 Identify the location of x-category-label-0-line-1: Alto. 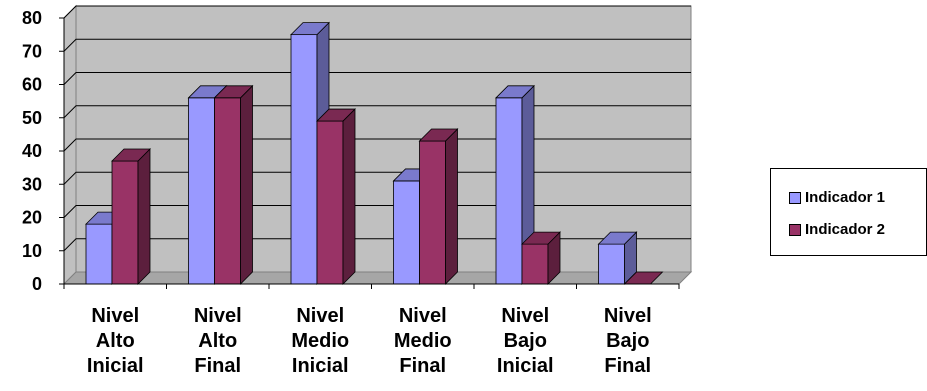
(115, 341).